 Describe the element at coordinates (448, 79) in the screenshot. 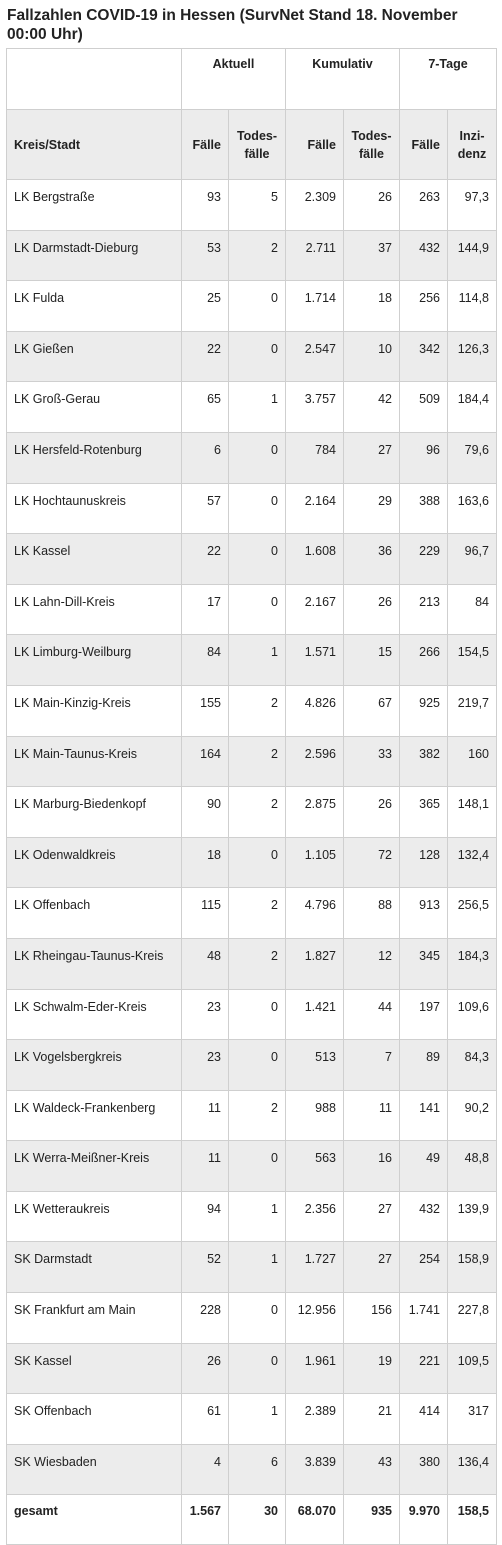

I see `group-header-7-tage: 7-Tage` at that location.